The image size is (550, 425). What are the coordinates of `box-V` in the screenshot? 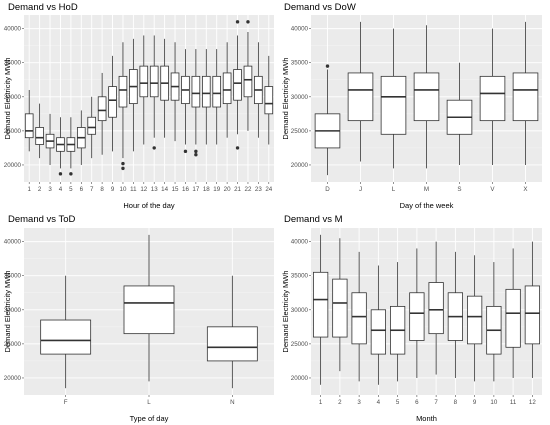 It's located at (492, 96).